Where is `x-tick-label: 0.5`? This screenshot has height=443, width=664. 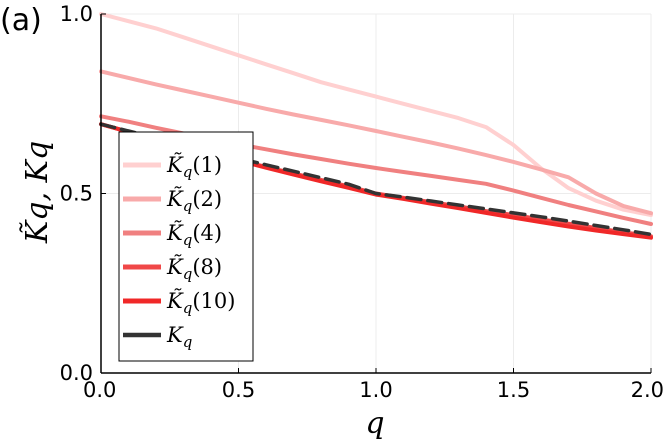 x-tick-label: 0.5 is located at coordinates (238, 390).